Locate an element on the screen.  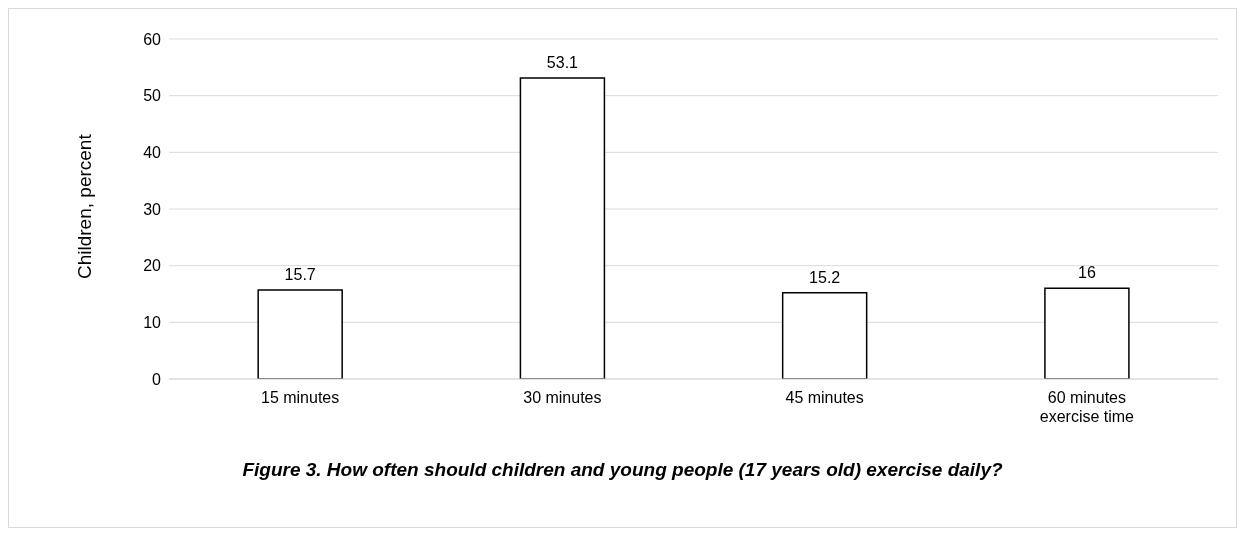
data-label: 53.1 is located at coordinates (562, 63).